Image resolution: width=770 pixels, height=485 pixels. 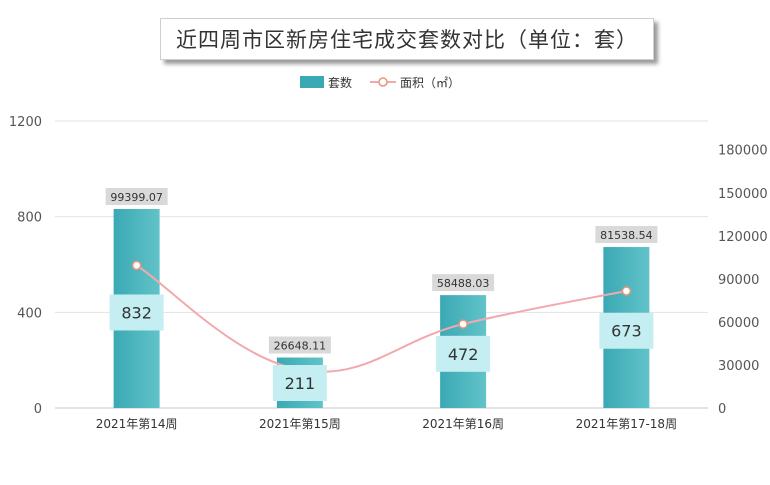 What do you see at coordinates (25, 122) in the screenshot?
I see `y-left-tick-label: 1200` at bounding box center [25, 122].